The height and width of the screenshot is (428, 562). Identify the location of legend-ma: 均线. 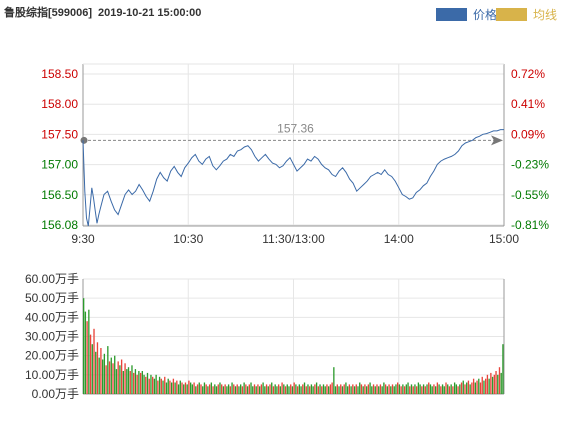
(527, 14).